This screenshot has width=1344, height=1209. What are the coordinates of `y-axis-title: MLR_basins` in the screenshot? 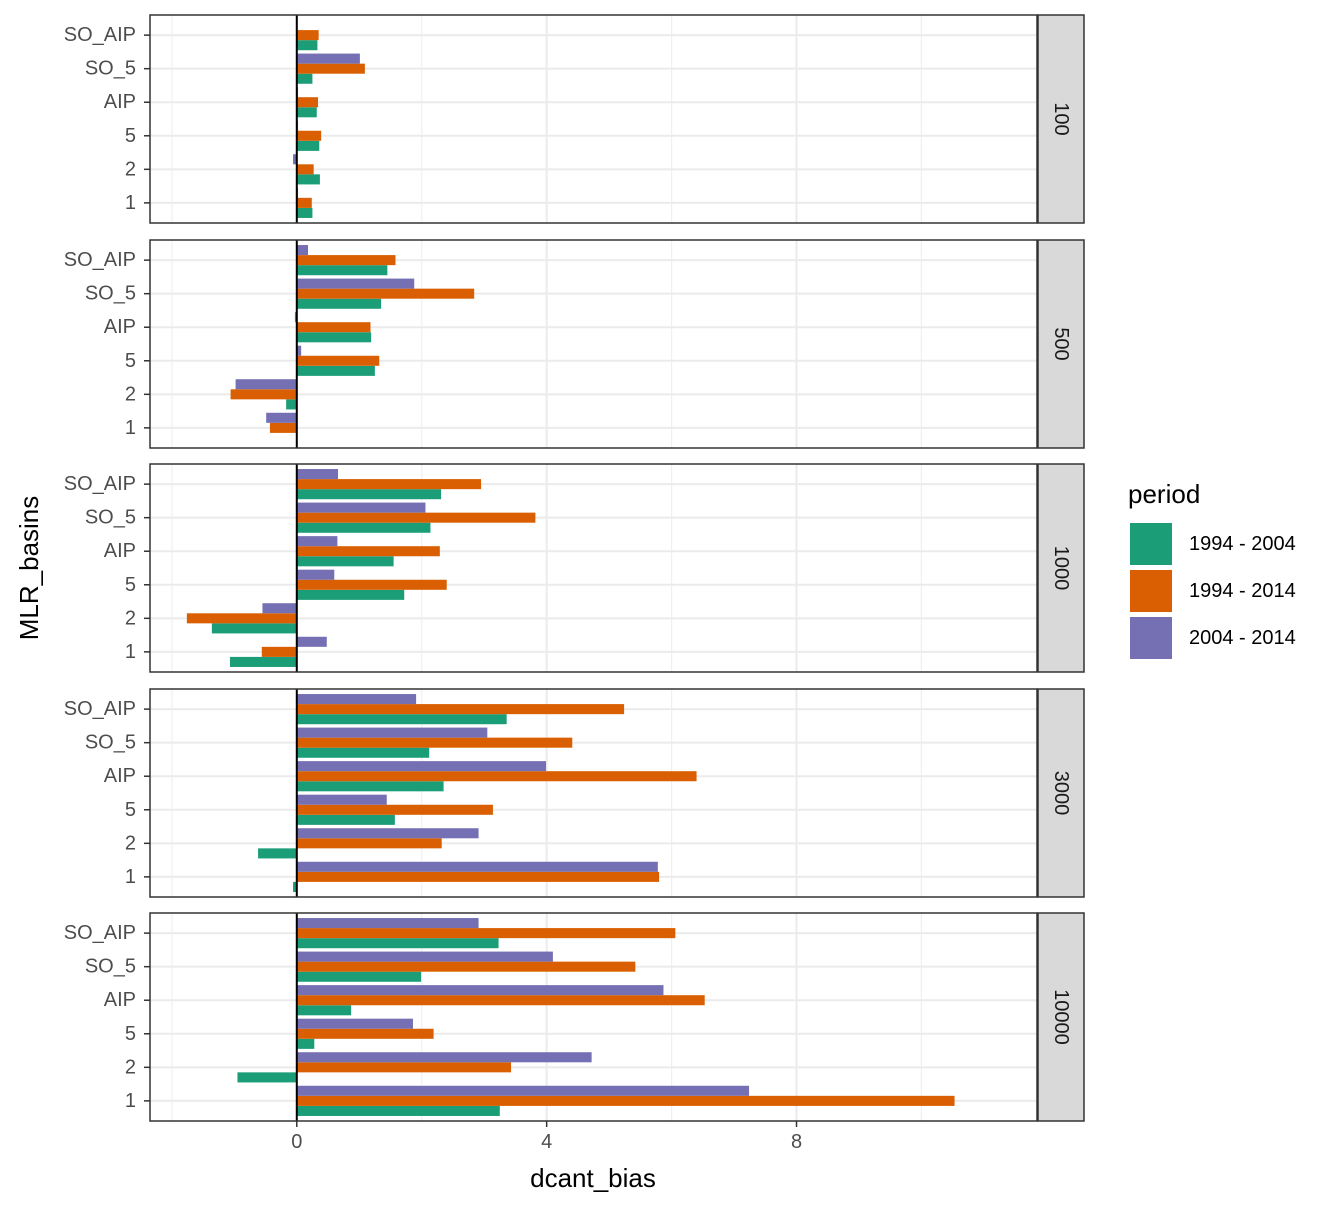 It's located at (29, 568).